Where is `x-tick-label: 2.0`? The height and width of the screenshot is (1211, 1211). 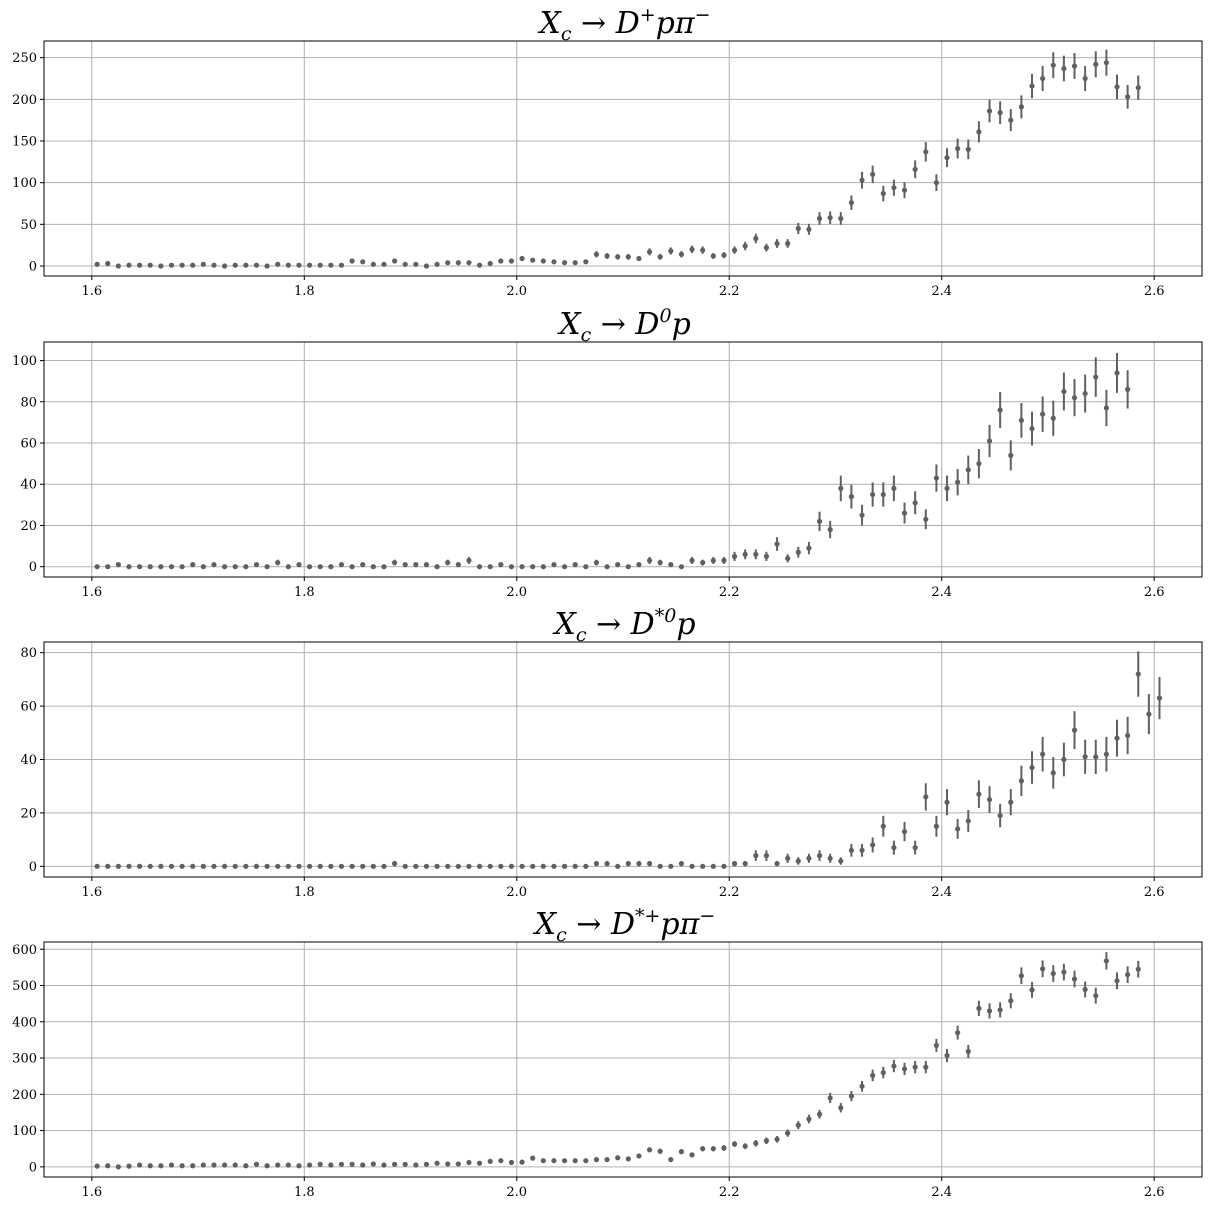 x-tick-label: 2.0 is located at coordinates (516, 892).